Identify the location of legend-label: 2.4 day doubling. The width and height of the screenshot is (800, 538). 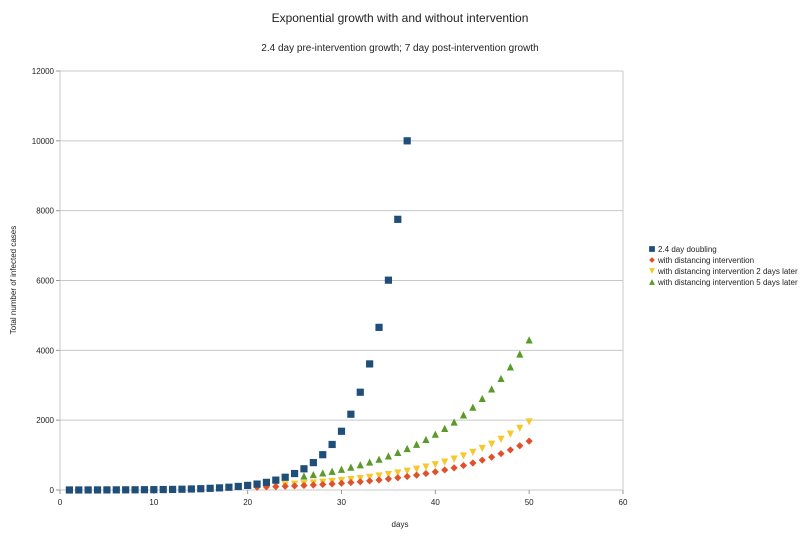
(687, 249).